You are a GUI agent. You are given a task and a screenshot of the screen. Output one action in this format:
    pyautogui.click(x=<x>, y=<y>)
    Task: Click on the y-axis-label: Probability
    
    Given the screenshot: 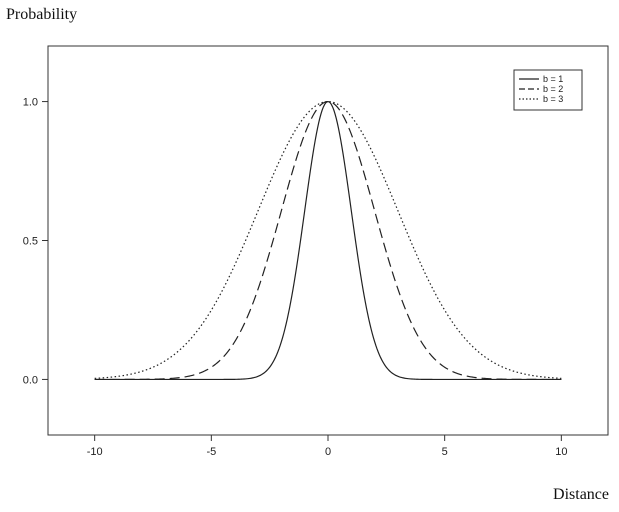 What is the action you would take?
    pyautogui.click(x=42, y=14)
    